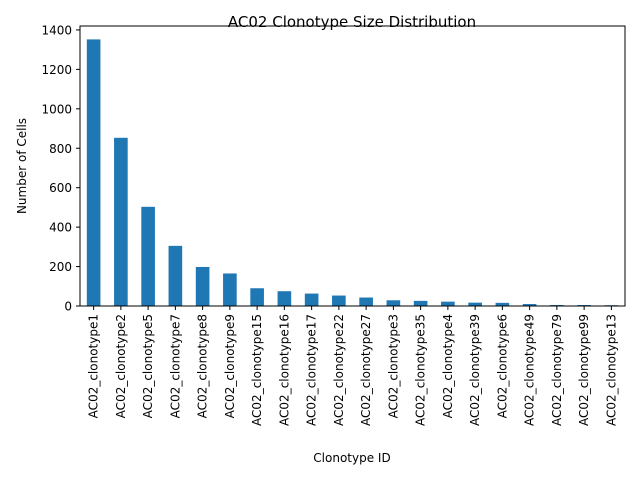  What do you see at coordinates (230, 366) in the screenshot?
I see `x-tick-label: AC02_clonotype9` at bounding box center [230, 366].